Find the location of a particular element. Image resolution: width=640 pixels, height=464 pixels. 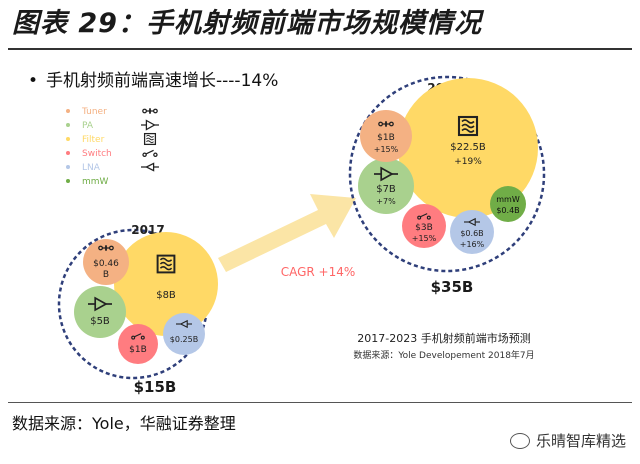

watermark-text: 乐晴智库精选 is located at coordinates (580, 441).